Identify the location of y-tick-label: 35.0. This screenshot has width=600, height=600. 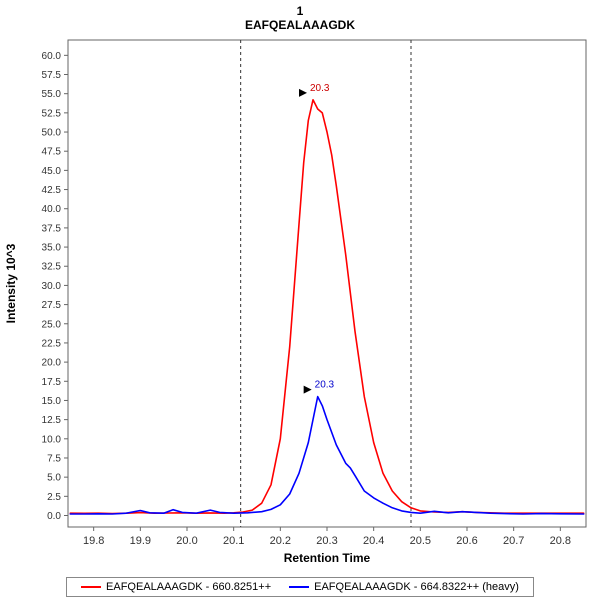
(52, 248).